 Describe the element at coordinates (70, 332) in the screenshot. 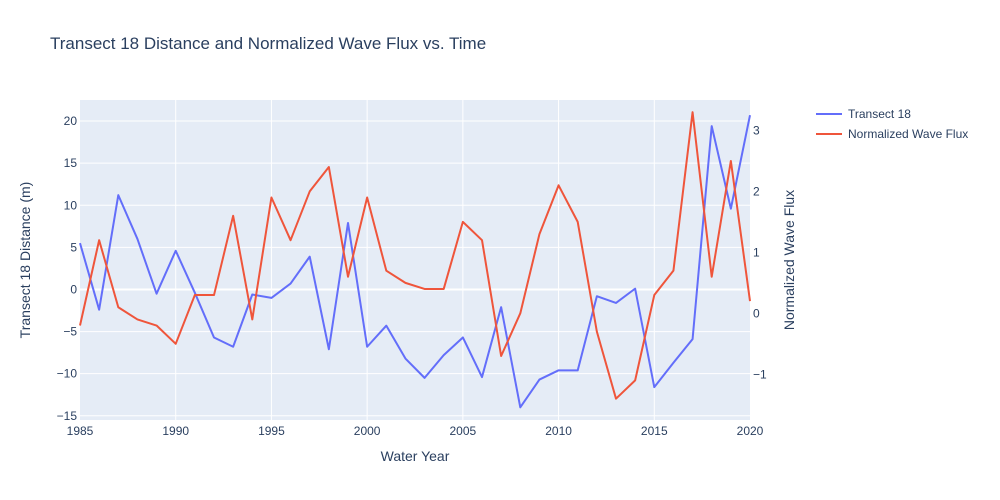

I see `y-tick-label: −5` at that location.